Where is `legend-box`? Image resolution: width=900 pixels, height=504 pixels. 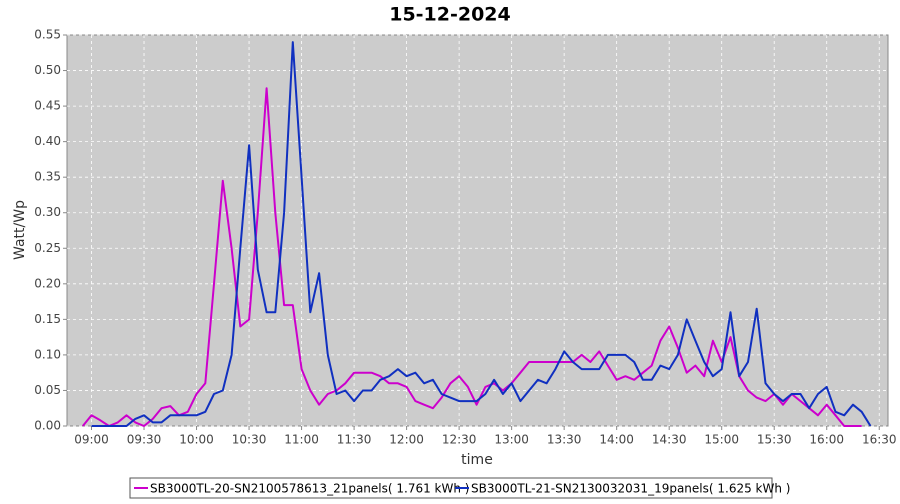 legend-box is located at coordinates (451, 488).